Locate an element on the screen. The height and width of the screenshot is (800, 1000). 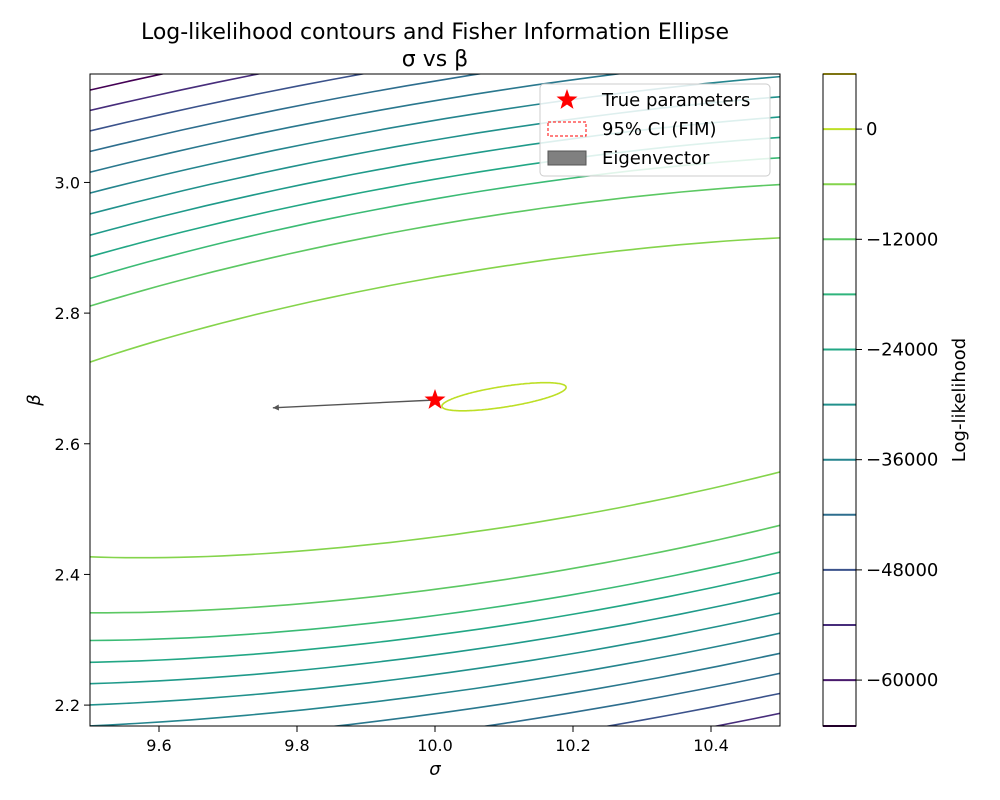
markers-layer is located at coordinates (359, 400).